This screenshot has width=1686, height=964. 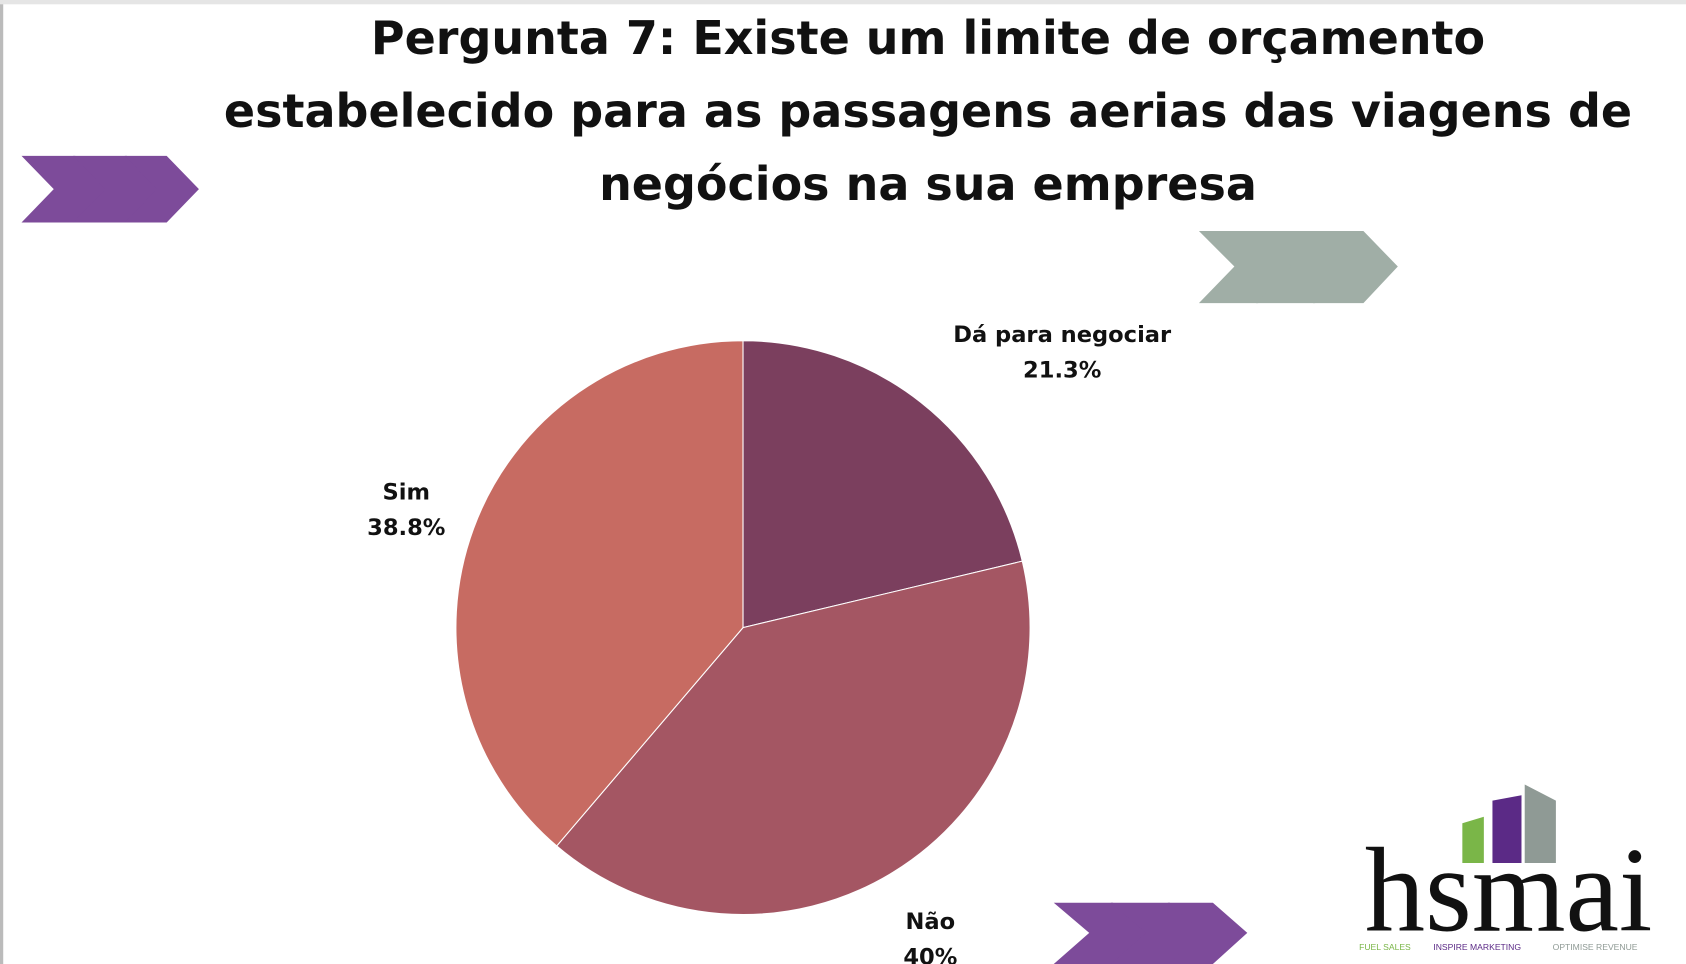 What do you see at coordinates (1477, 947) in the screenshot?
I see `logo-tagline: INSPIRE MARKETING` at bounding box center [1477, 947].